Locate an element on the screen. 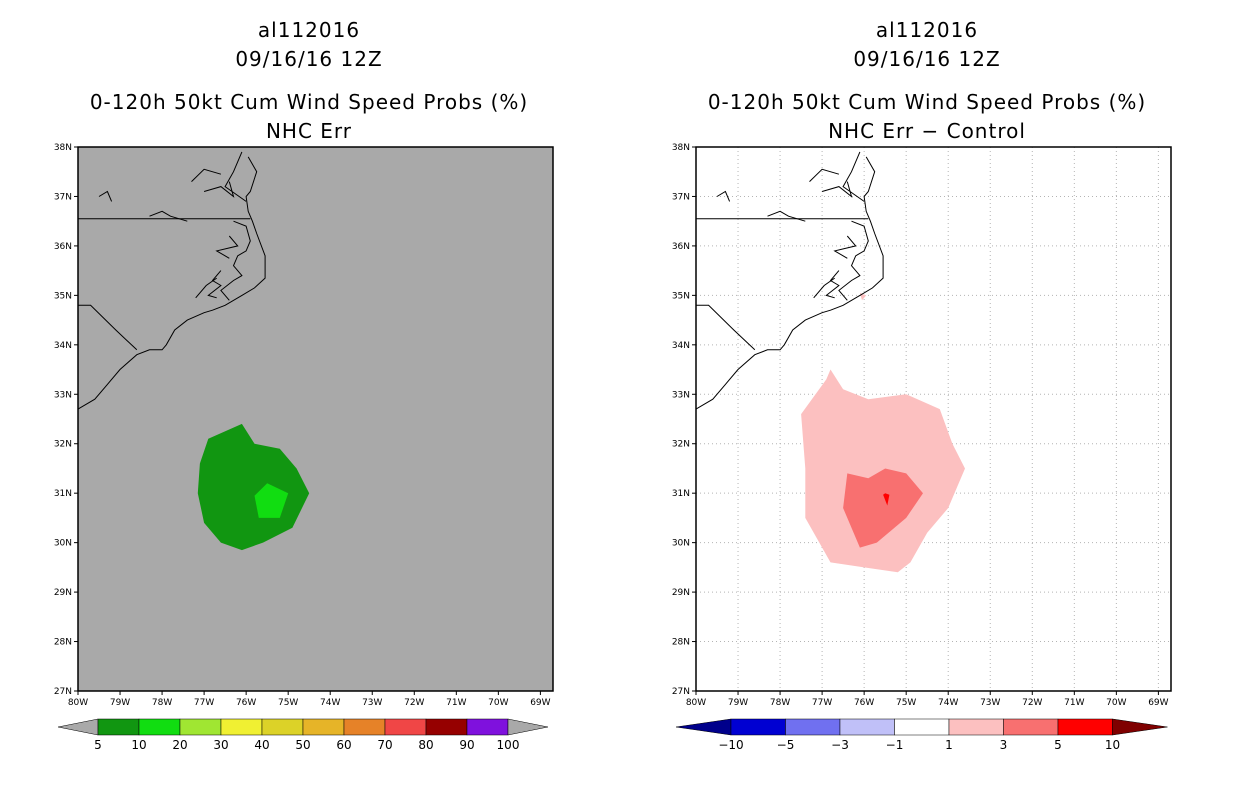 The width and height of the screenshot is (1236, 800). colorbar-label: 50 is located at coordinates (302, 745).